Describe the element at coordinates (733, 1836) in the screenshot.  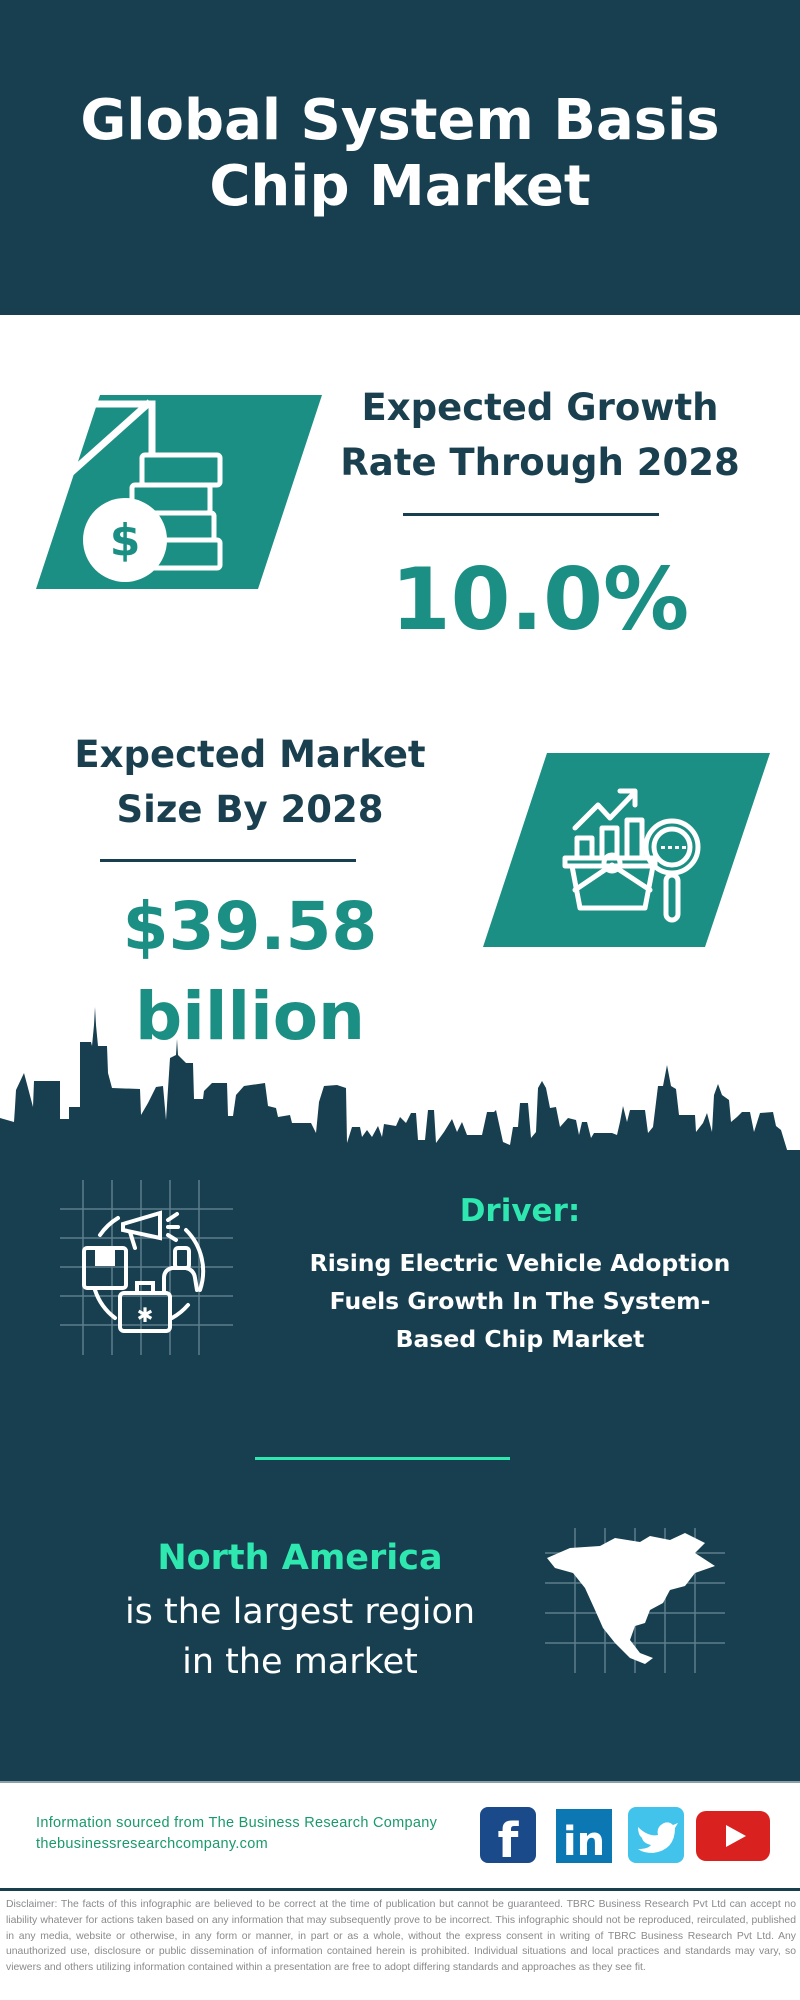
I see `youtube-icon` at that location.